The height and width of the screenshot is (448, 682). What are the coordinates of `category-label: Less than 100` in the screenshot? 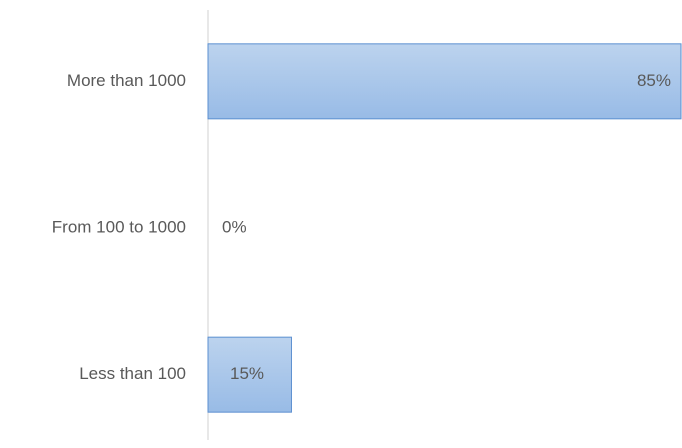 It's located at (132, 373).